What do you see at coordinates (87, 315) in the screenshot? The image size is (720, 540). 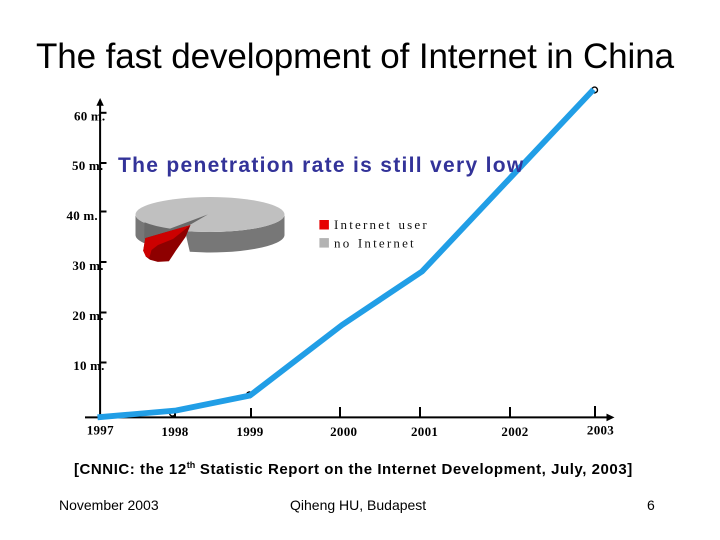 I see `svg-text: 20 m.` at bounding box center [87, 315].